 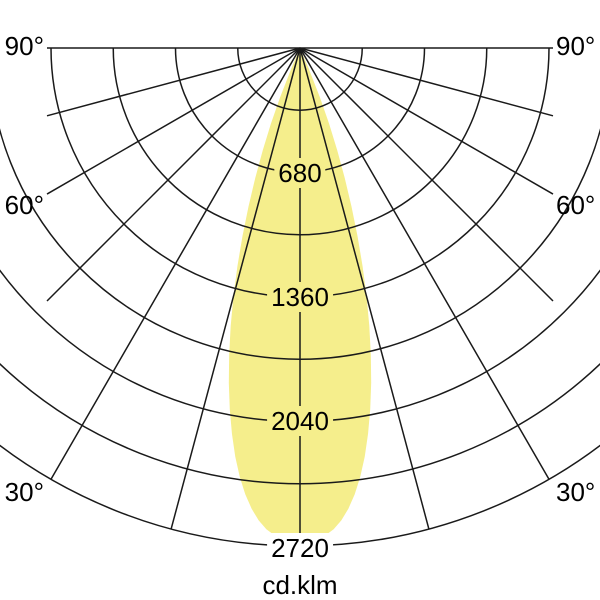 What do you see at coordinates (576, 492) in the screenshot?
I see `angle-label-right-30: 30°` at bounding box center [576, 492].